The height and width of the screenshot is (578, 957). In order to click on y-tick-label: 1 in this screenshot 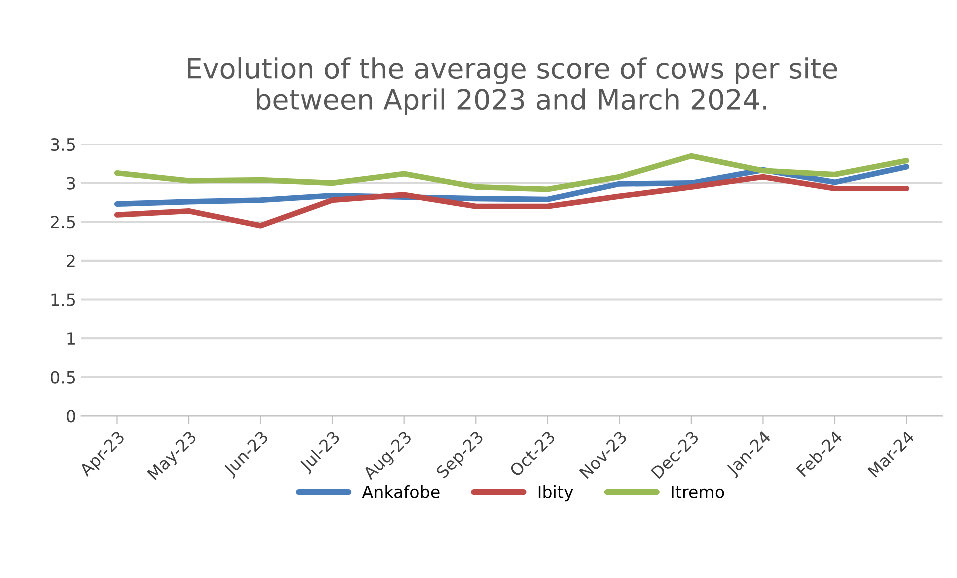, I will do `click(71, 338)`.